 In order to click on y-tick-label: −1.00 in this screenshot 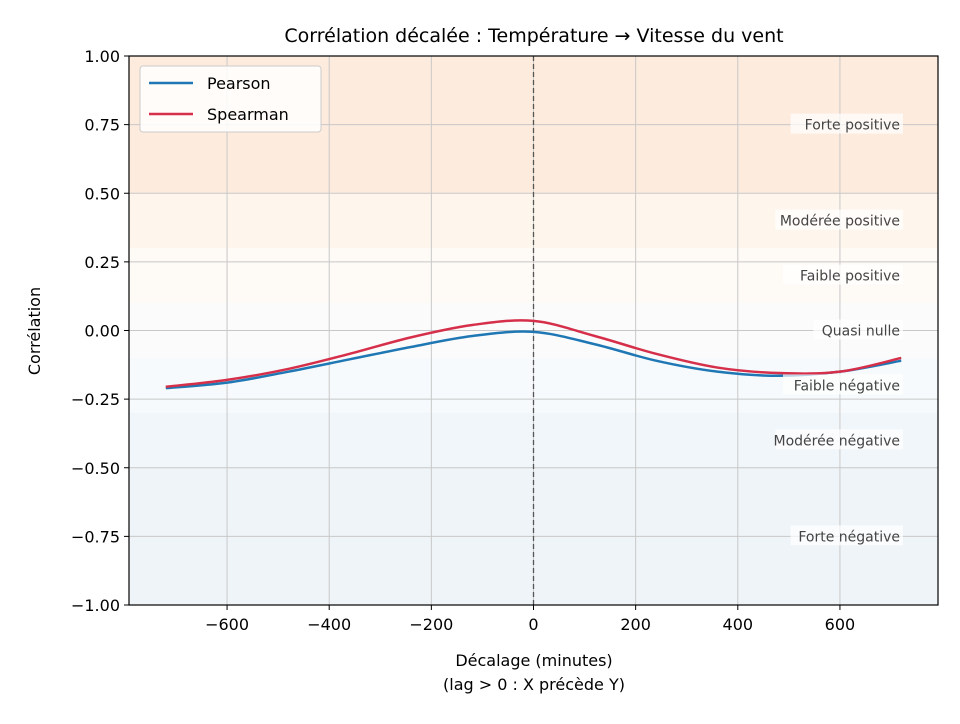, I will do `click(95, 605)`.